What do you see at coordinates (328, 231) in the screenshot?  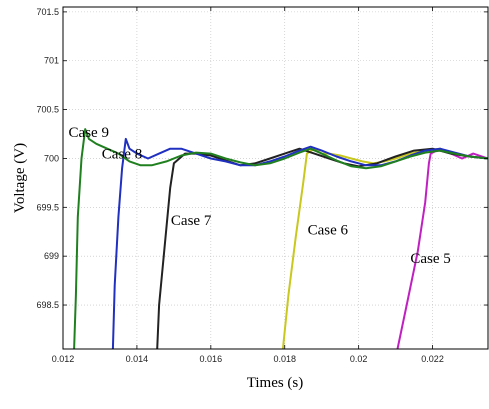 I see `annotation-label: Case 6` at bounding box center [328, 231].